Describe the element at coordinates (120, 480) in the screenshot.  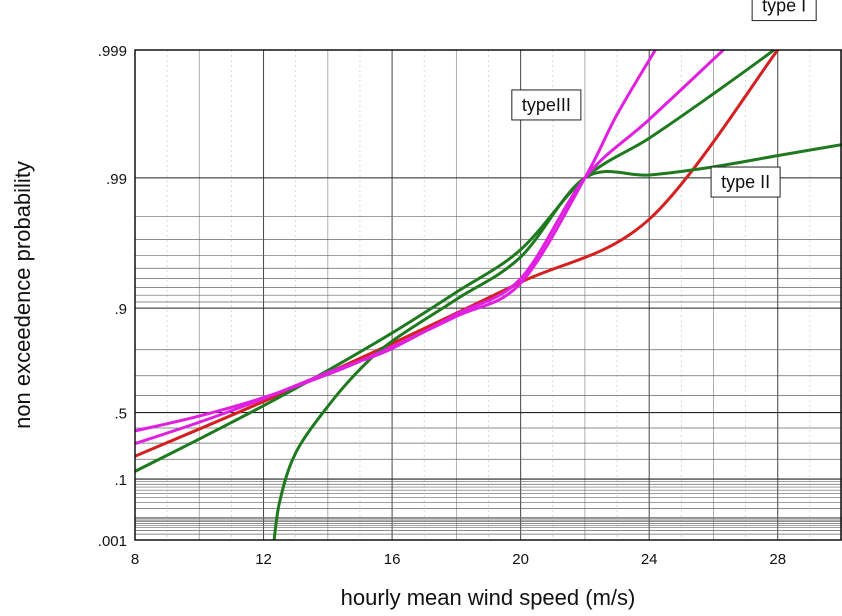
I see `y-tick-label: .1` at that location.